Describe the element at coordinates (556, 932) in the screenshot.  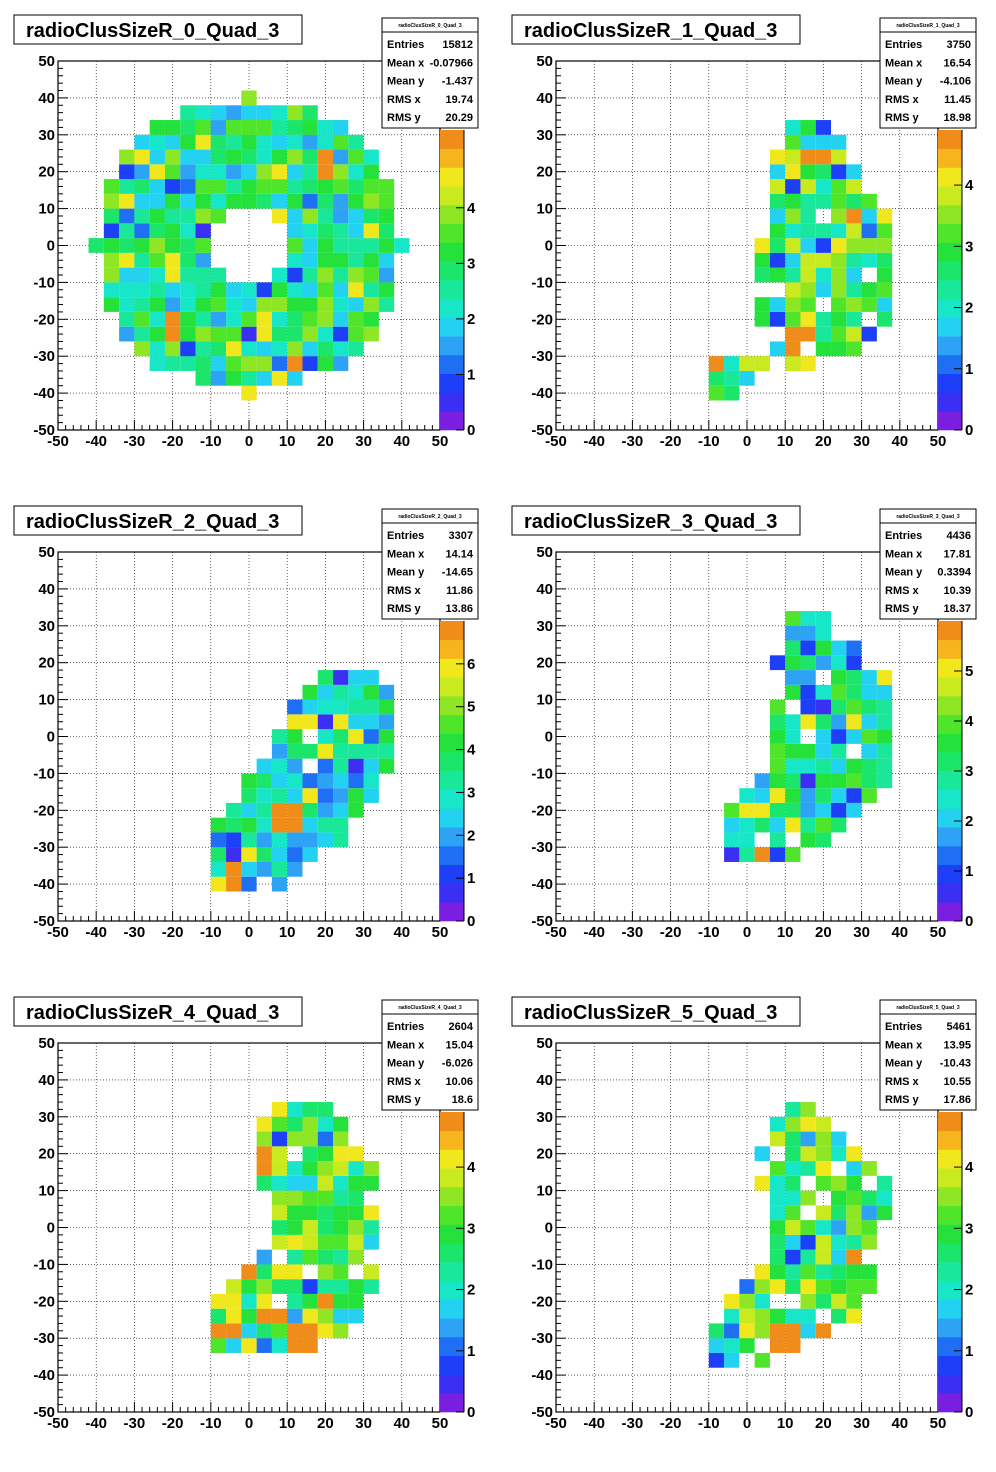
I see `x-tick-label: -50` at that location.